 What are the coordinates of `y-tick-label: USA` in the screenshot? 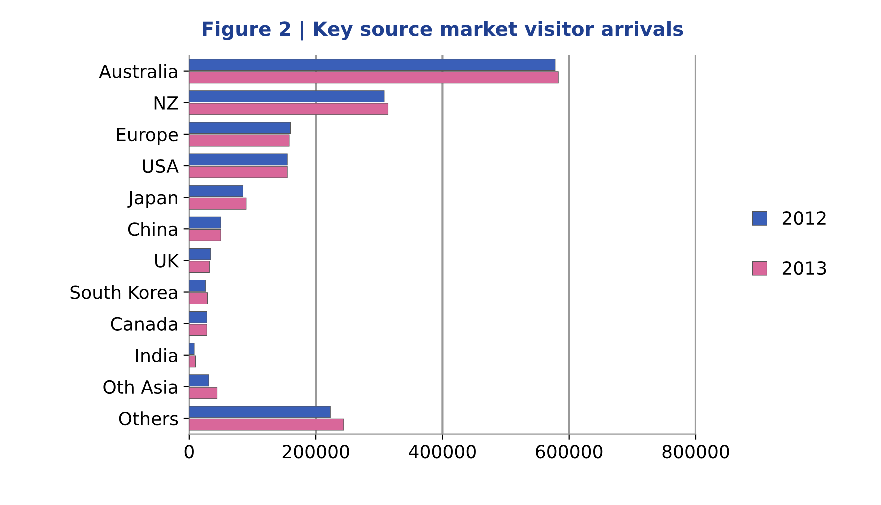 It's located at (161, 166).